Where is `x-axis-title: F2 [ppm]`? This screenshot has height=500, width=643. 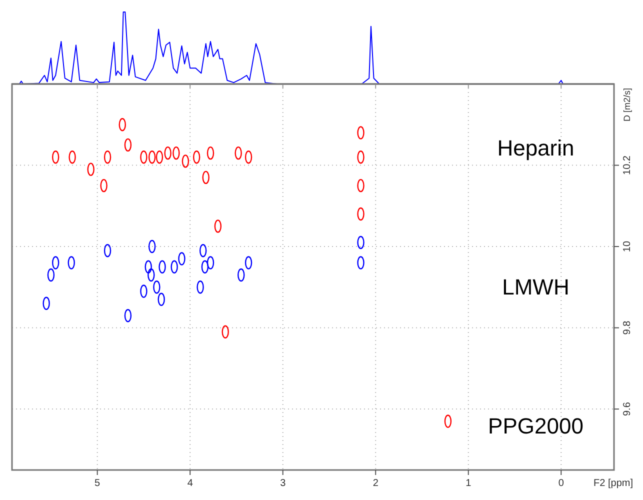
x-axis-title: F2 [ppm] is located at coordinates (614, 483).